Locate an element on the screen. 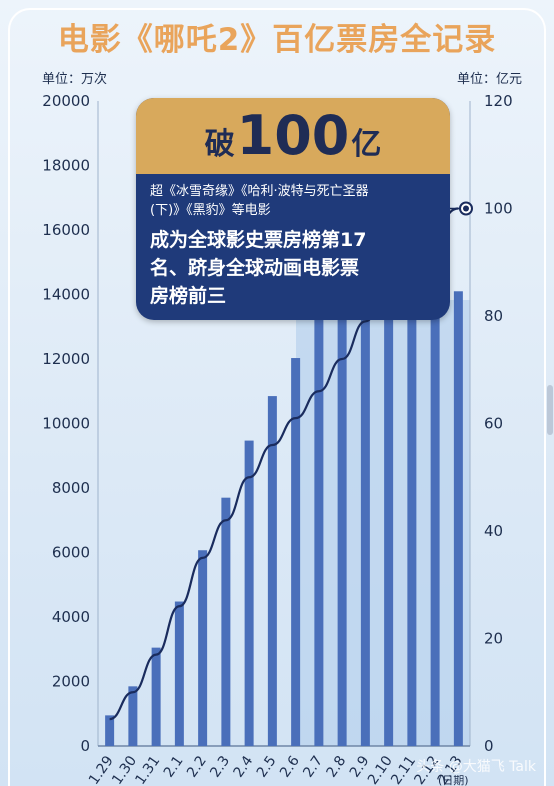  watermark: 头条 @大猫飞 Talk is located at coordinates (476, 767).